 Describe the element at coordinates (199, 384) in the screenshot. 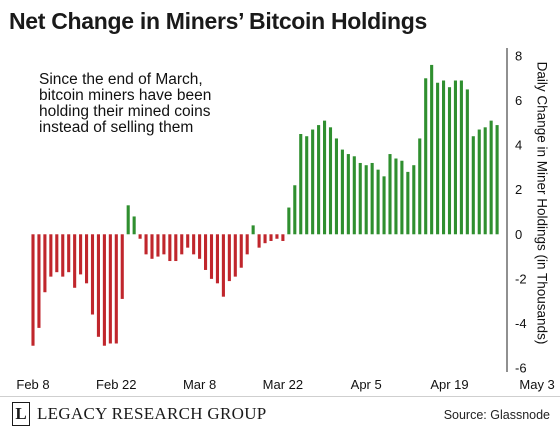

I see `x-tick-label: Mar 8` at that location.